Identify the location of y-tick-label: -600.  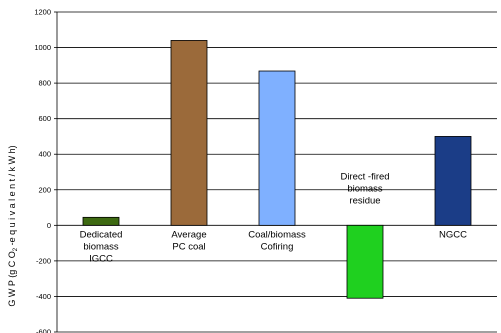
(43, 330).